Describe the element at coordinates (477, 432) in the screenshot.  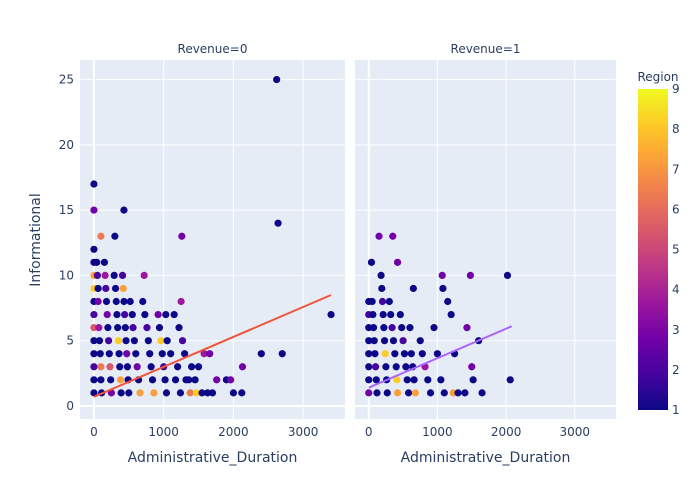
I see `x-tick-labels: 0 1000 2000 3000` at that location.